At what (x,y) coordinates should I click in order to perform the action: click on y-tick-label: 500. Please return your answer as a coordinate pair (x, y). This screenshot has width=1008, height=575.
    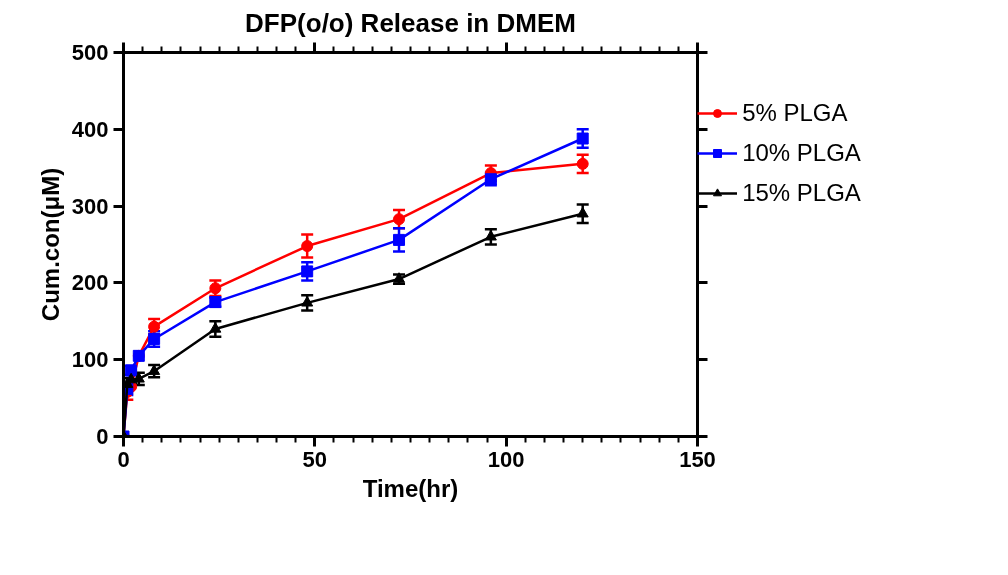
    Looking at the image, I should click on (90, 52).